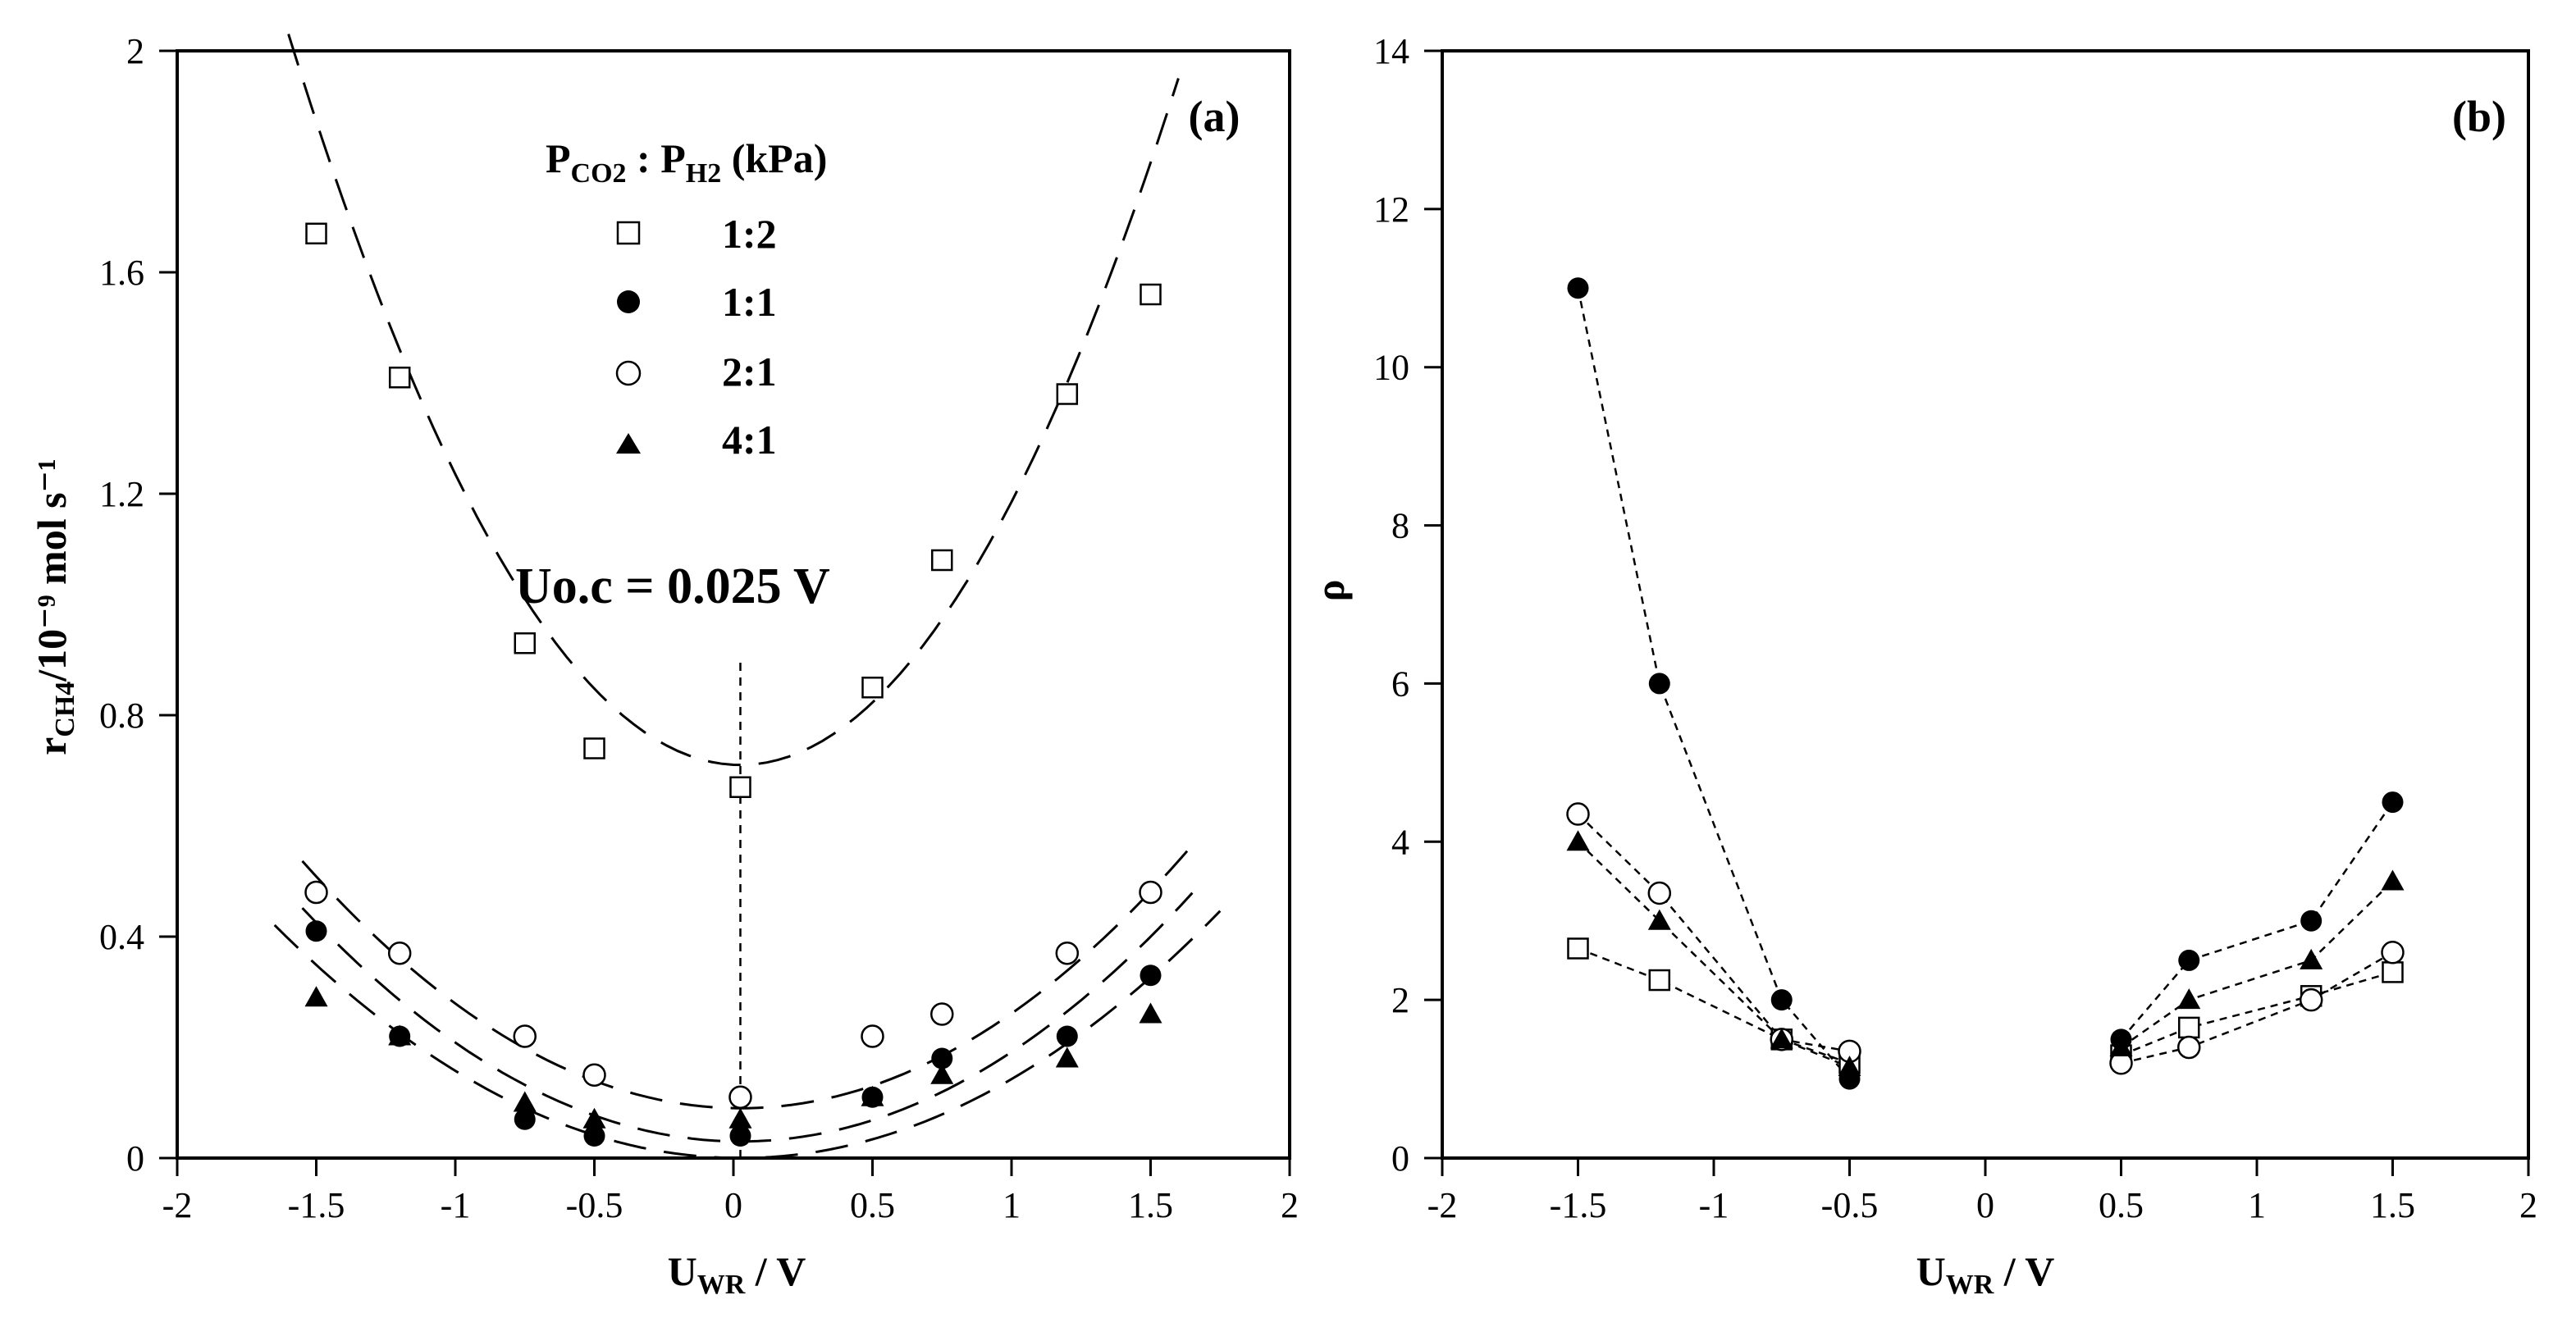 Image resolution: width=2576 pixels, height=1318 pixels. I want to click on panel-b-y-tick-label: 4, so click(1400, 842).